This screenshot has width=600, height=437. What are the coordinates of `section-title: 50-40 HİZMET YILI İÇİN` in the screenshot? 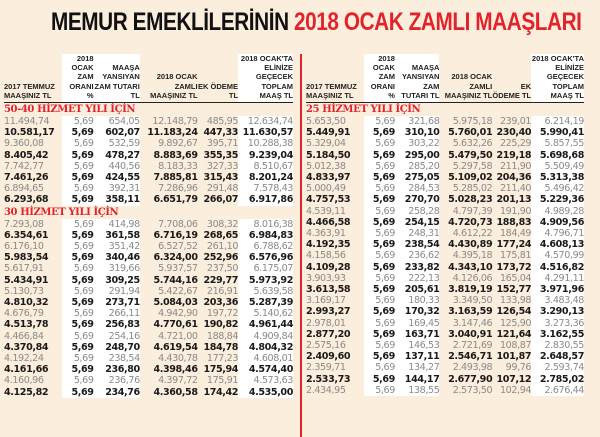 It's located at (70, 110).